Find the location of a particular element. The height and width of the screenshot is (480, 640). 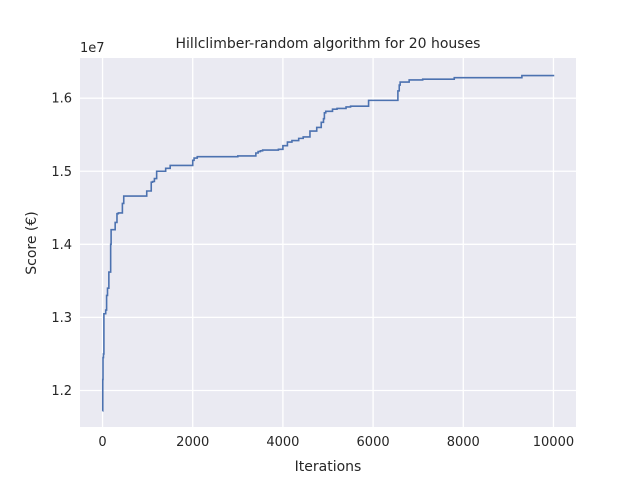

x-tick-label: 4000 is located at coordinates (282, 442).